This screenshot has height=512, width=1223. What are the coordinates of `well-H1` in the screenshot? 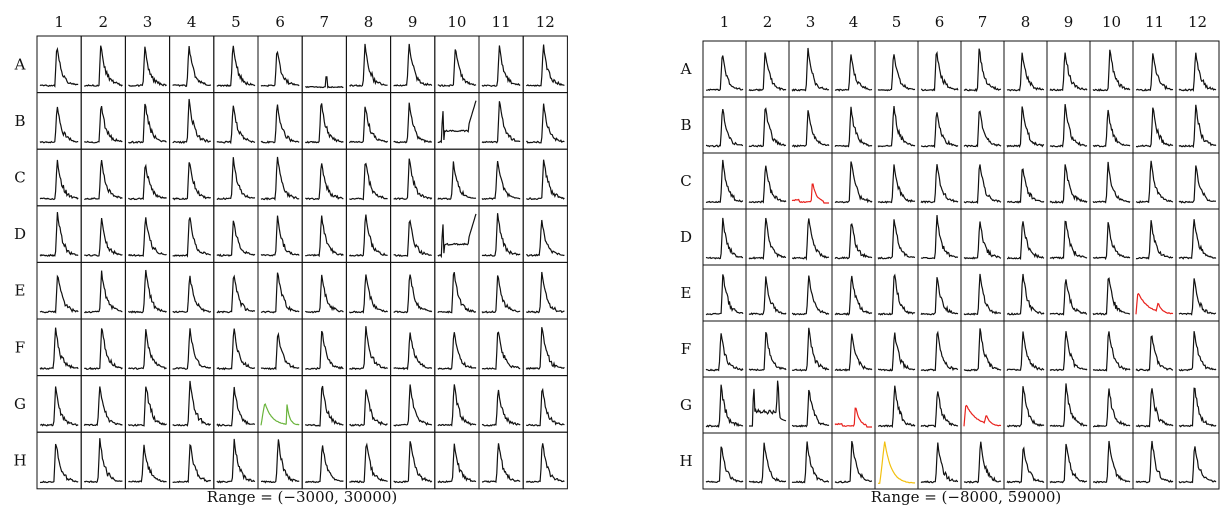 It's located at (724, 461).